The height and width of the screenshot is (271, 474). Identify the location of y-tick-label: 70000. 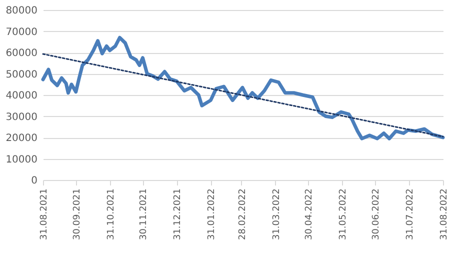
(22, 32).